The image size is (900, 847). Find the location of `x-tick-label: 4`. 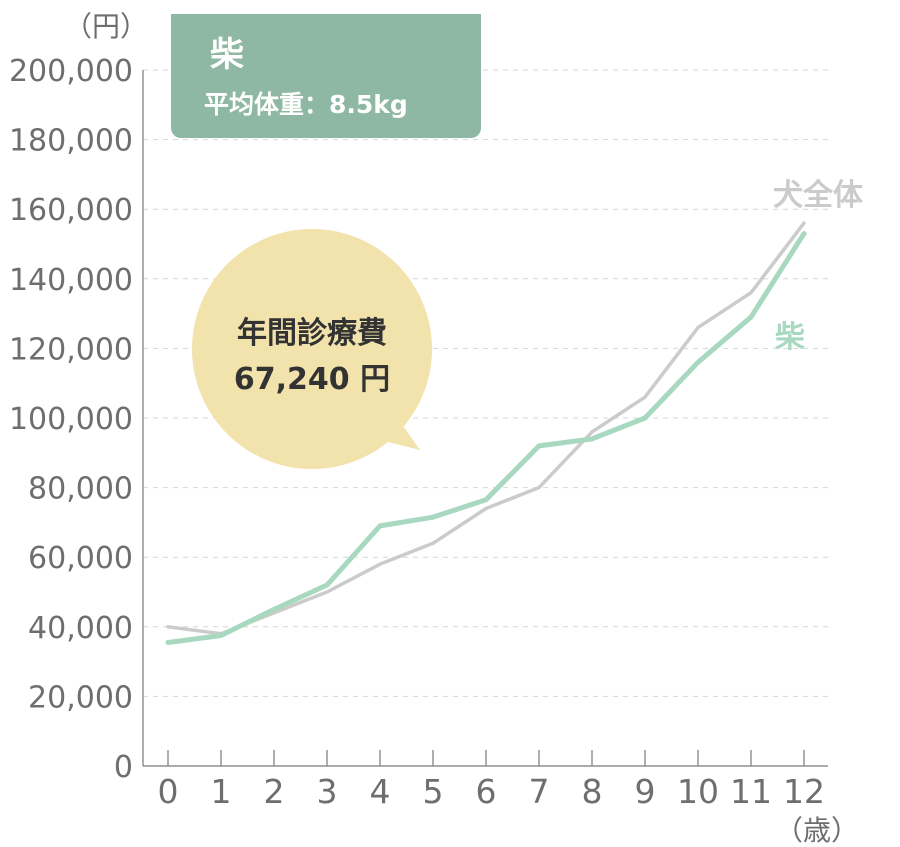

x-tick-label: 4 is located at coordinates (380, 791).